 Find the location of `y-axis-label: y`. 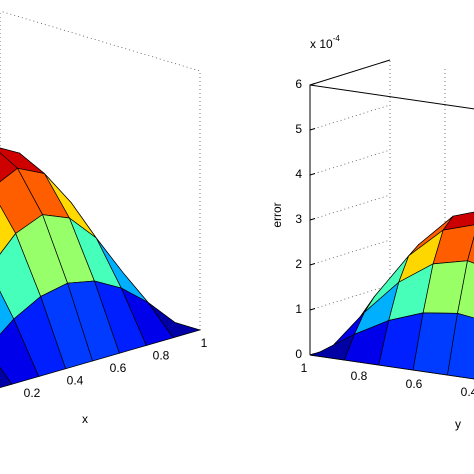

y-axis-label: y is located at coordinates (458, 424).